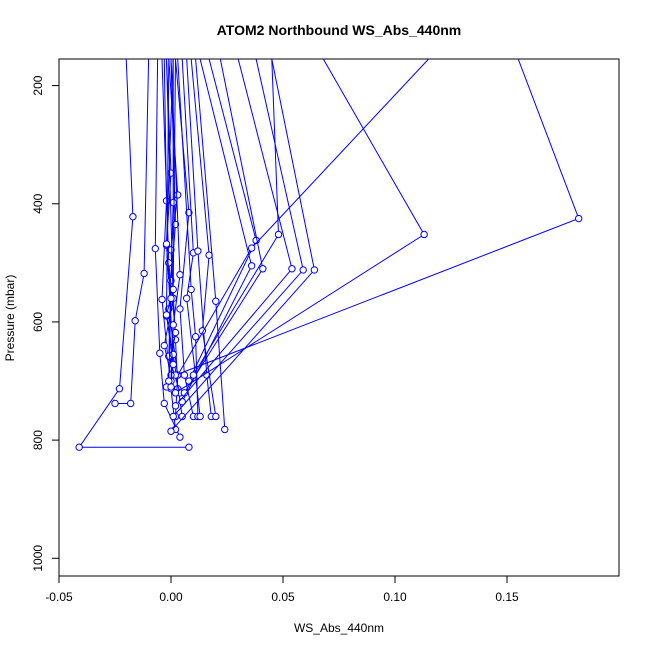 This screenshot has width=650, height=650. What do you see at coordinates (38, 558) in the screenshot?
I see `y-tick-label: 1000` at bounding box center [38, 558].